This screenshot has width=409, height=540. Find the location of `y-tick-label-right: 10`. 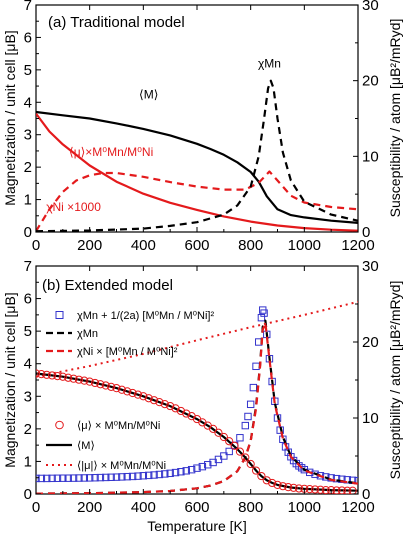

y-tick-label-right: 10 is located at coordinates (370, 418).